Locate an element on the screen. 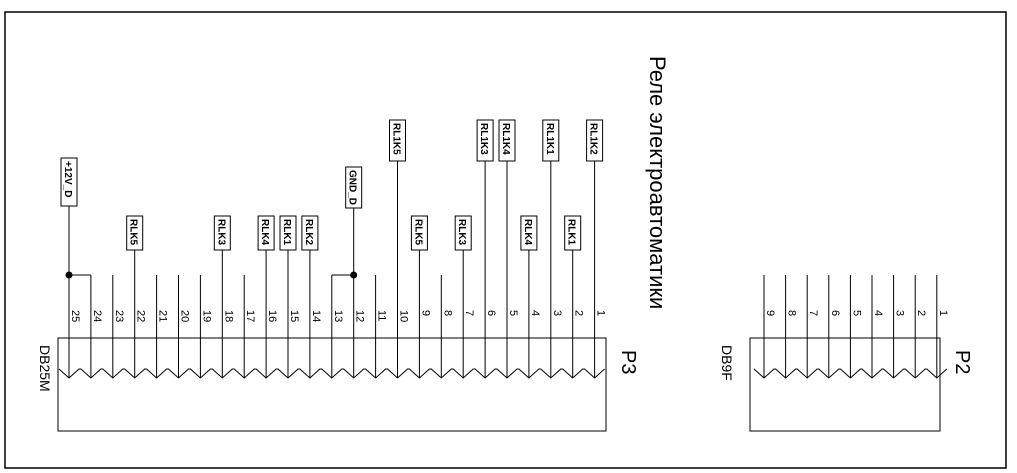 The height and width of the screenshot is (473, 1017). net-label-text: RL1K2 is located at coordinates (593, 139).